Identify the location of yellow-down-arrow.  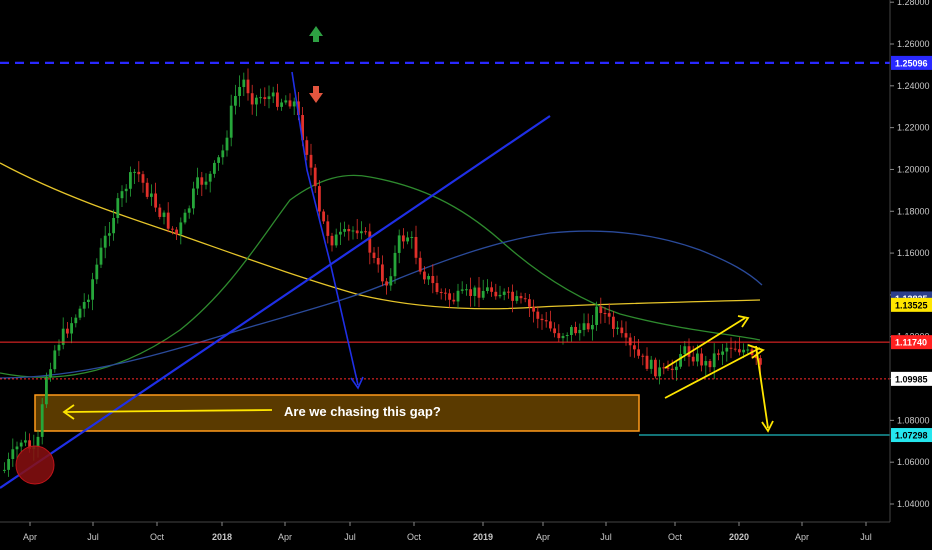
(762, 387).